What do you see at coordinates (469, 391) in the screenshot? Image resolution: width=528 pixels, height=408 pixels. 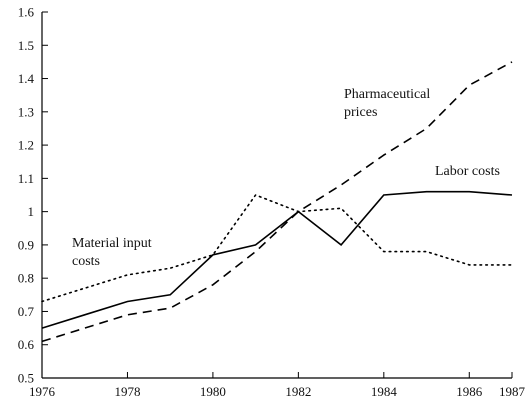 I see `x-tick-label: 1986` at bounding box center [469, 391].